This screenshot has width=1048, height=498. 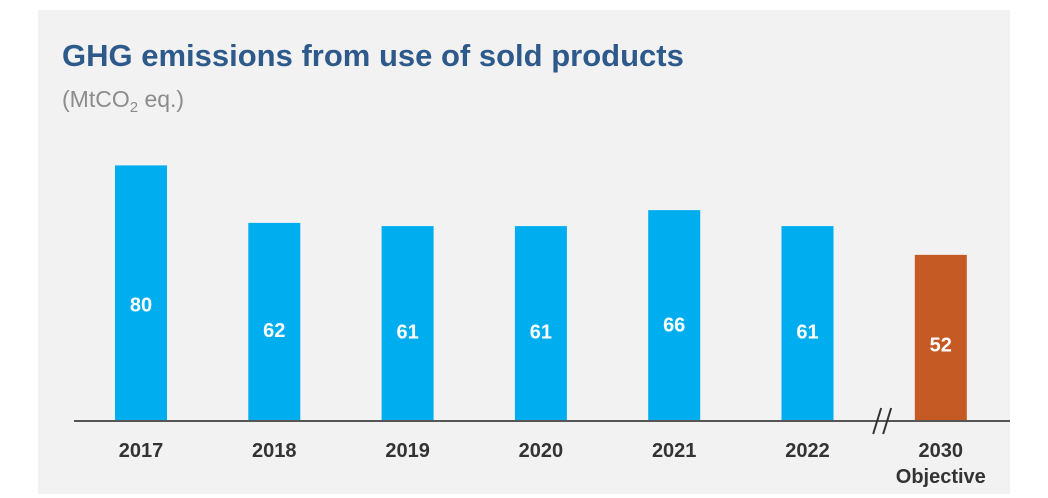 I want to click on value-label-2022: 61, so click(x=807, y=333).